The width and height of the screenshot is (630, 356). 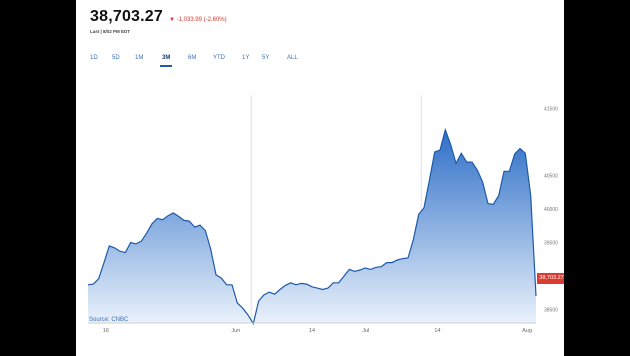 I want to click on x-tick-label: Jul, so click(x=365, y=331).